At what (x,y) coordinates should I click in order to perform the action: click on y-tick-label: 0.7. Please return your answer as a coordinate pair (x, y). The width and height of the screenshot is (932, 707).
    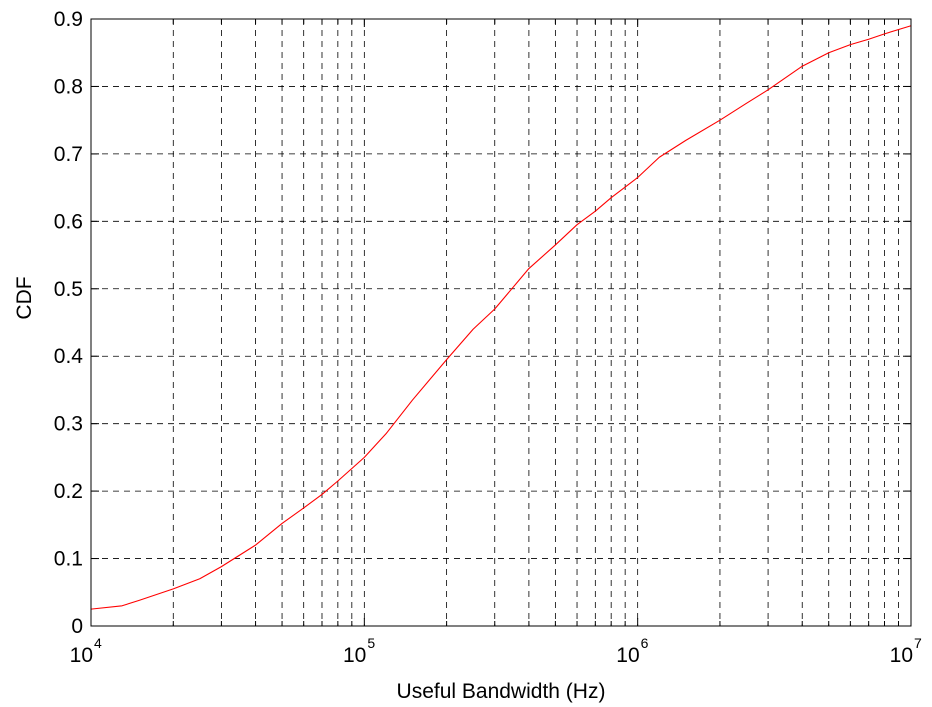
    Looking at the image, I should click on (68, 154).